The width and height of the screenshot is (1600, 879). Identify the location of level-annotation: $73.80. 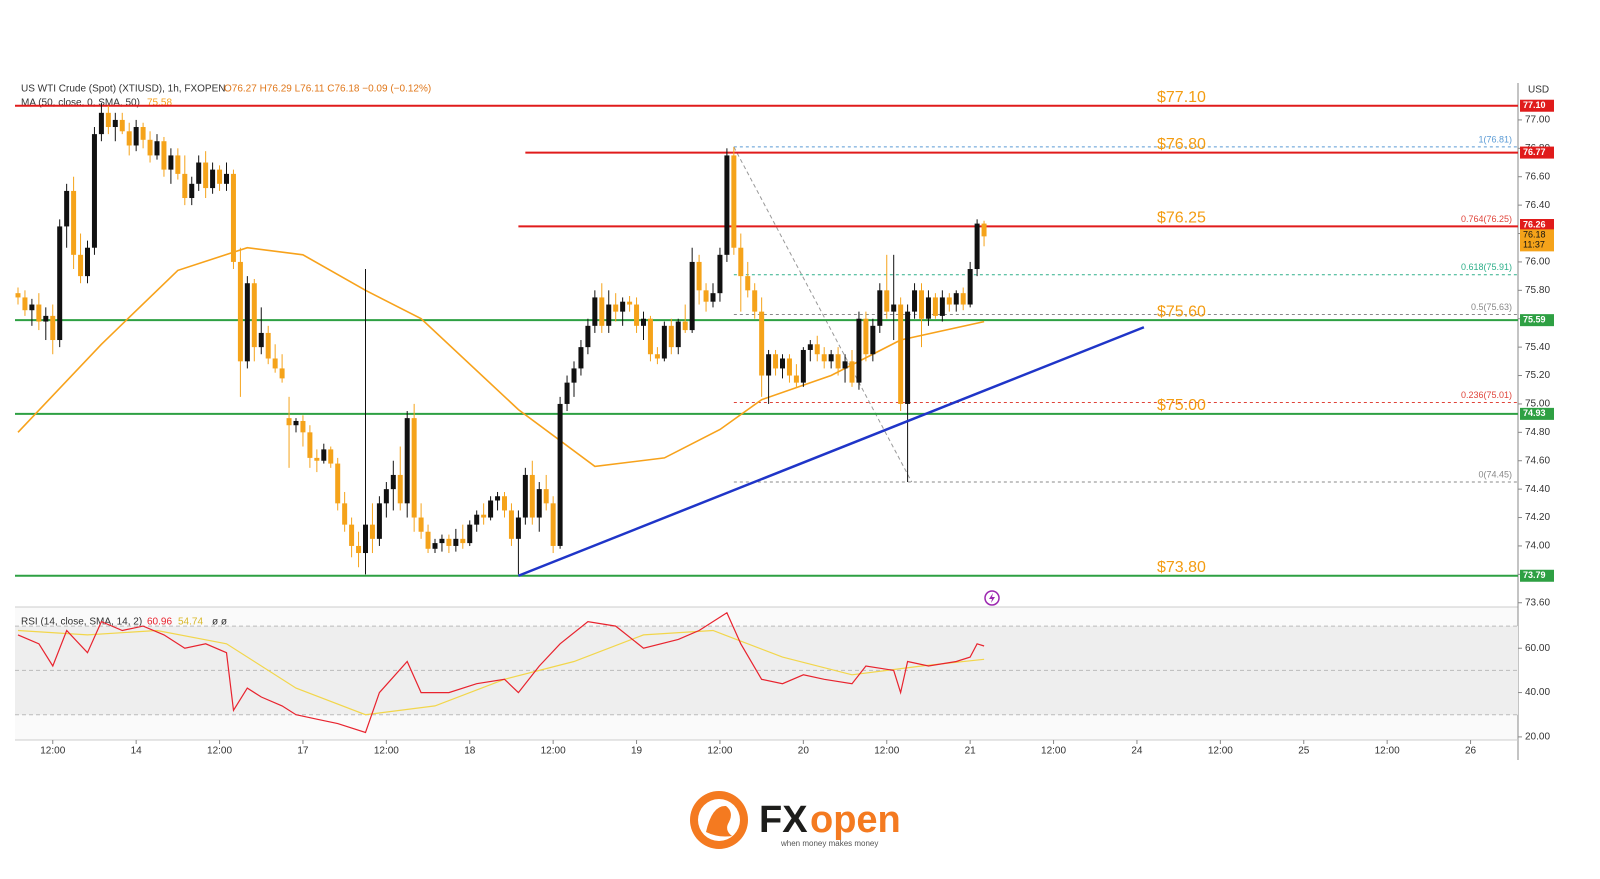
(1181, 567).